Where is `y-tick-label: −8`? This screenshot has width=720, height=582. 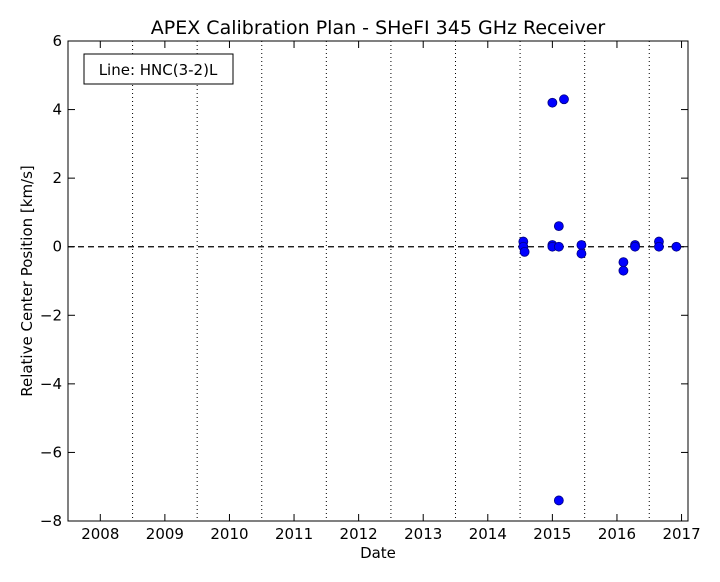
y-tick-label: −8 is located at coordinates (51, 521).